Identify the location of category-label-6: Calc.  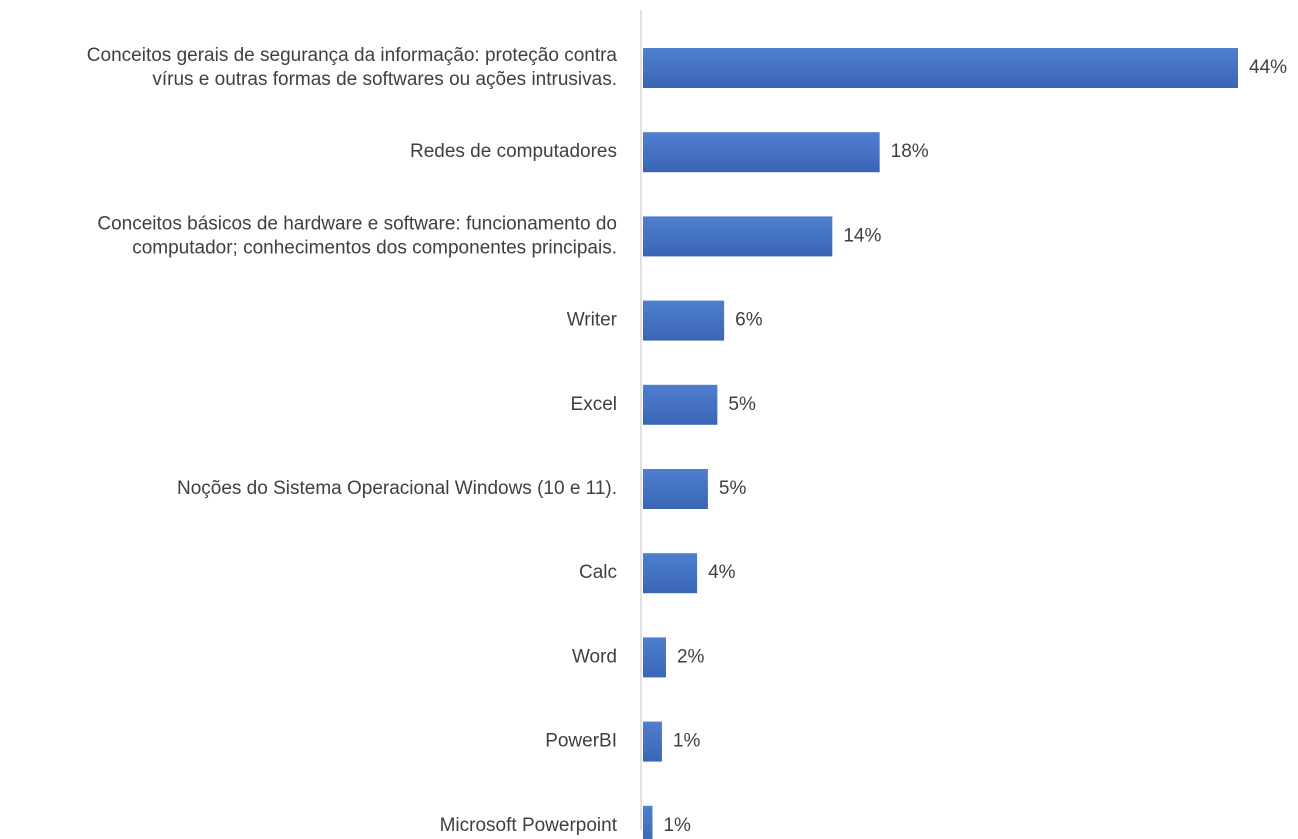
(598, 572).